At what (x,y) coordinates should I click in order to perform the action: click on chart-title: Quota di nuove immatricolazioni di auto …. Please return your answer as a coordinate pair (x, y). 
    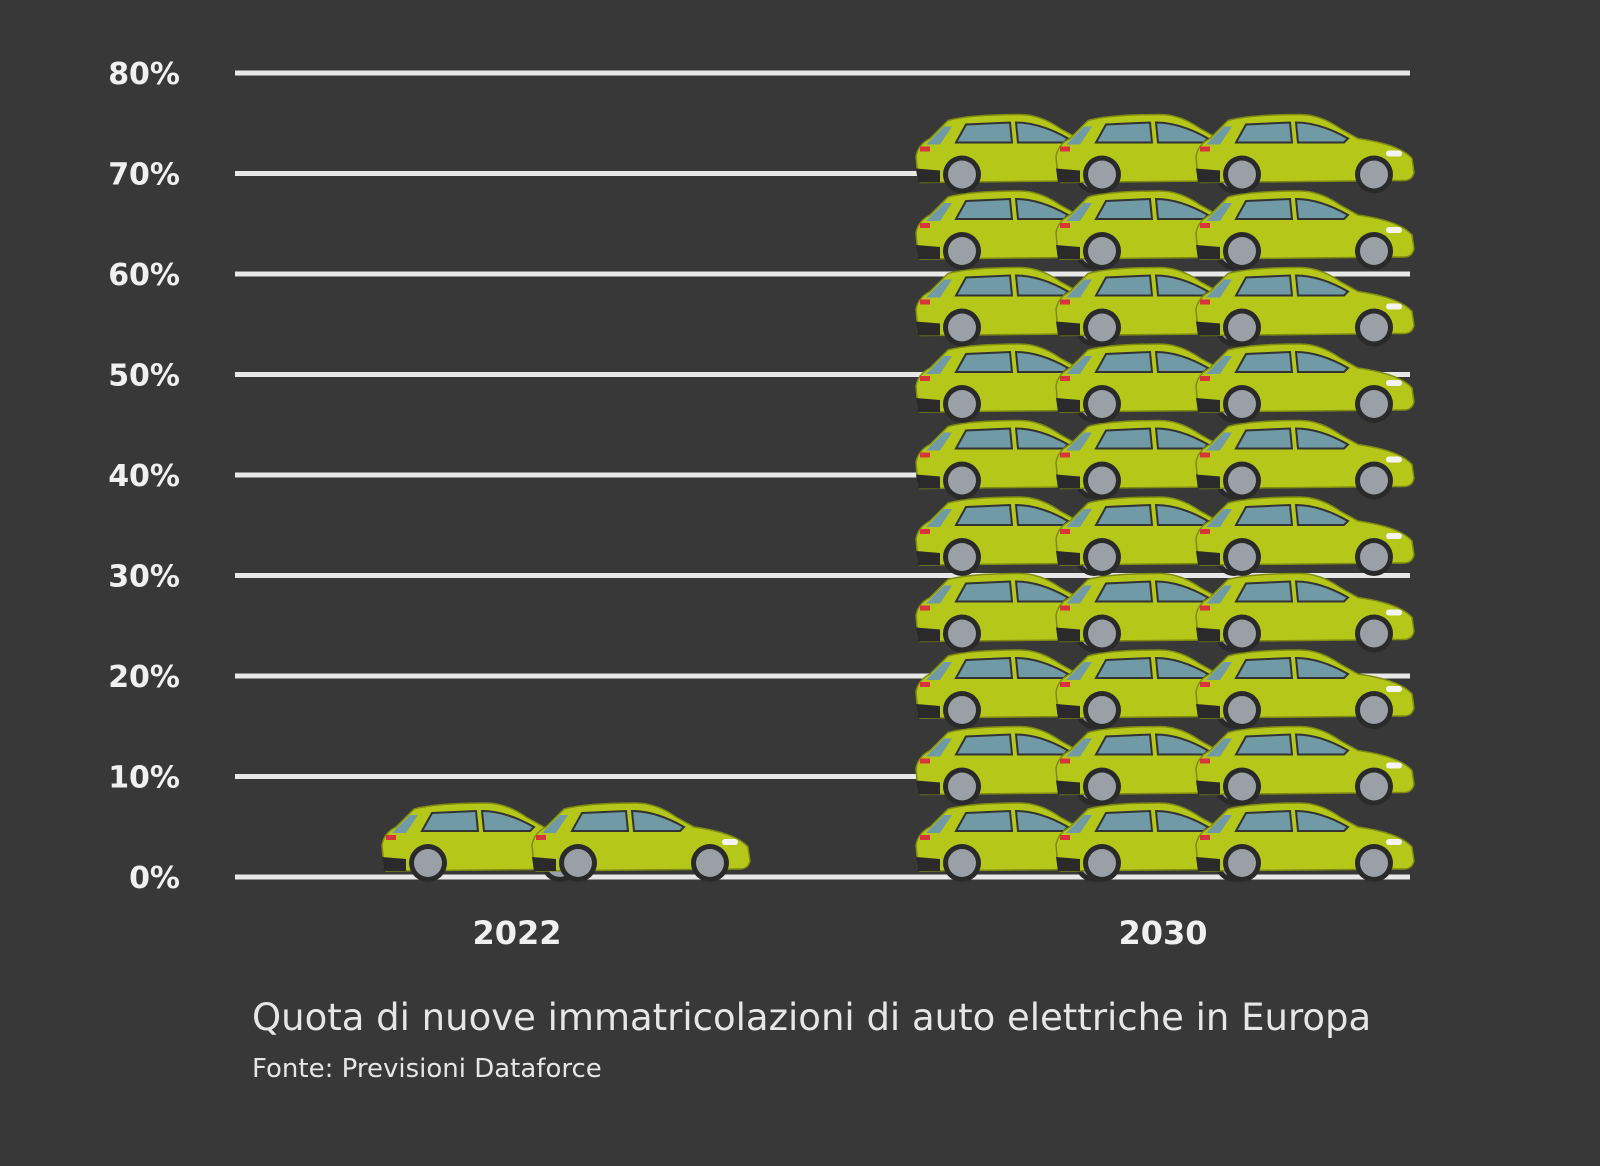
    Looking at the image, I should click on (812, 1017).